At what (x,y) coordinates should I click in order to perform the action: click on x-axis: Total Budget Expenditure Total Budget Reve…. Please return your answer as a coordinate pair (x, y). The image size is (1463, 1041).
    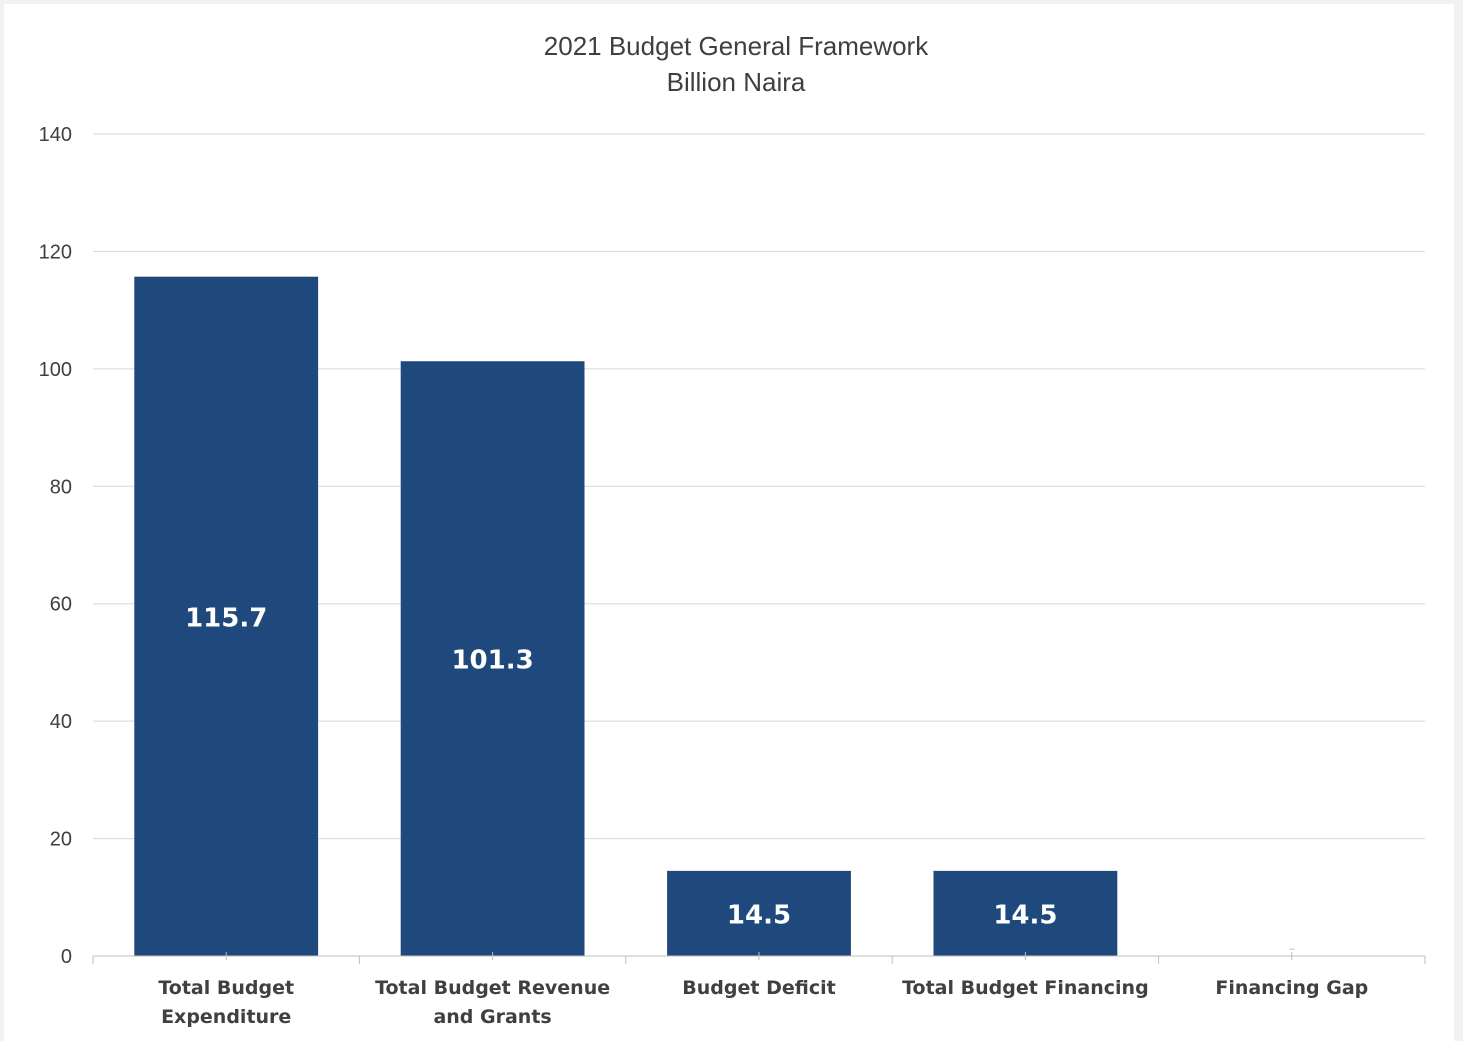
    Looking at the image, I should click on (759, 990).